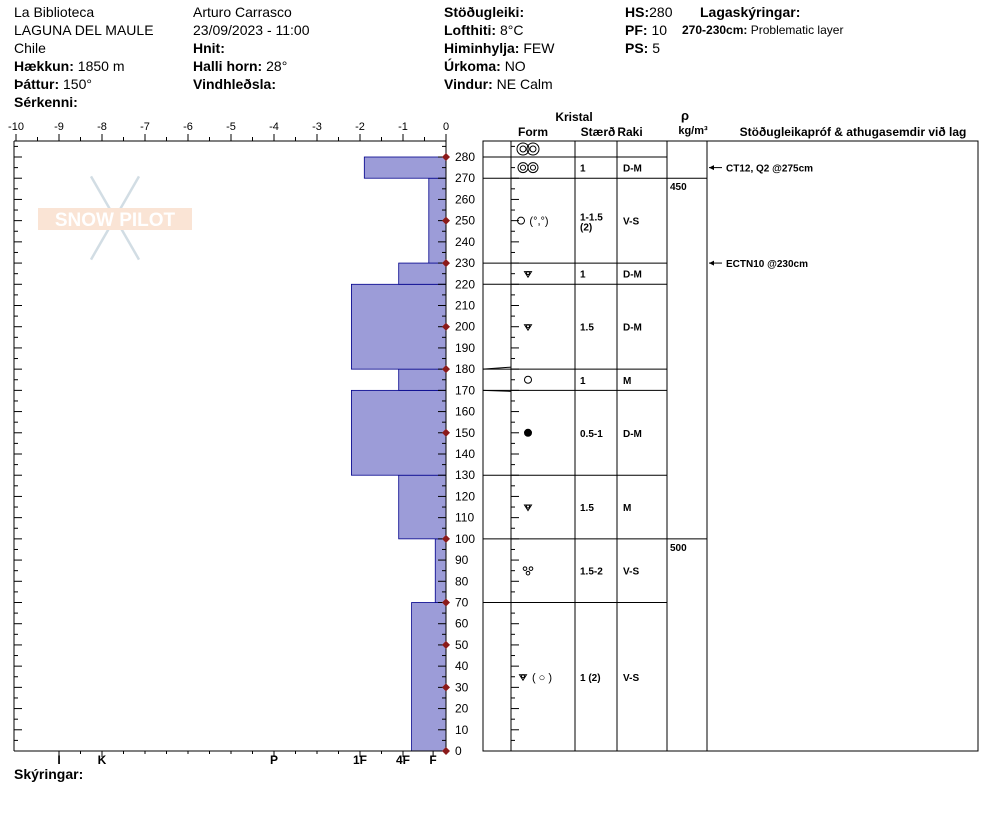 The image size is (994, 840). I want to click on col-crystal: Kristal, so click(573, 117).